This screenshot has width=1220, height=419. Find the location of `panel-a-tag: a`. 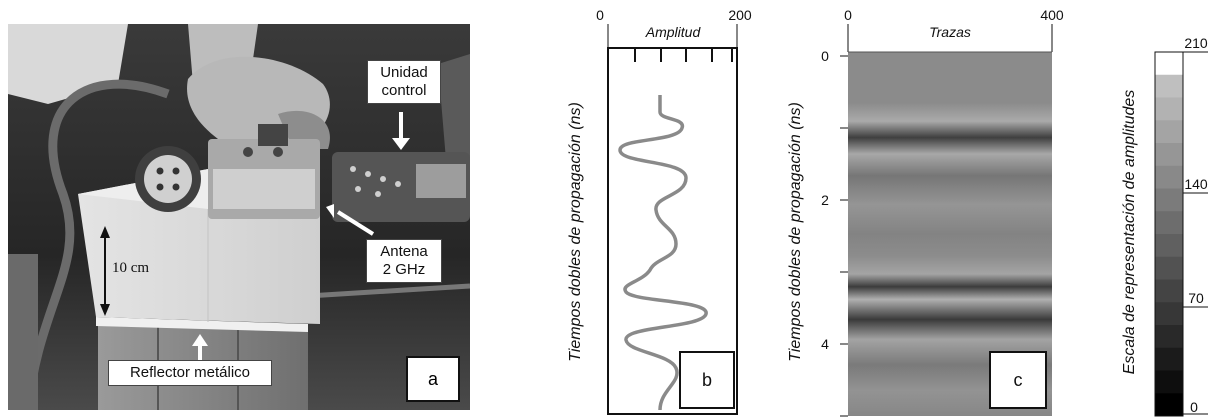

panel-a-tag: a is located at coordinates (433, 379).